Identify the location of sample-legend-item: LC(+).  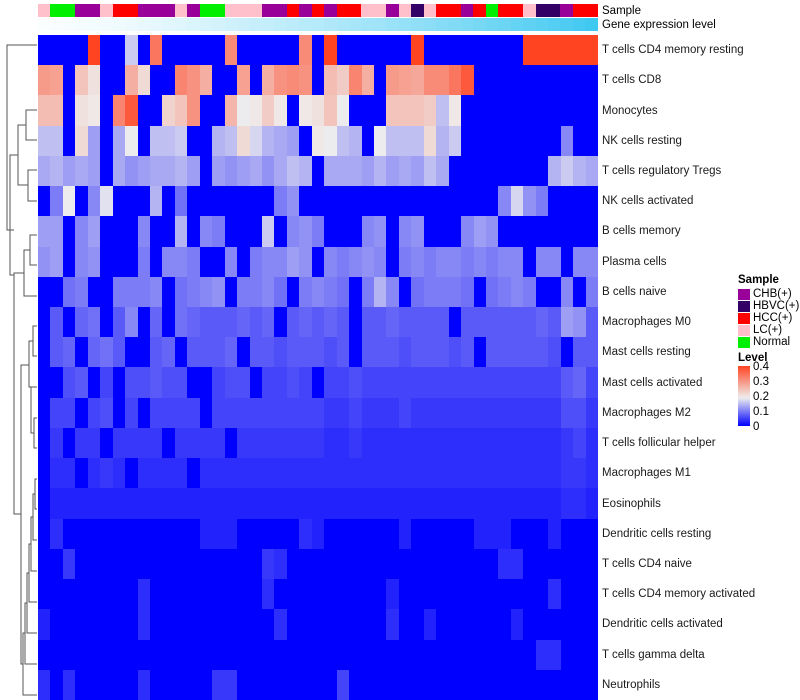
(768, 330).